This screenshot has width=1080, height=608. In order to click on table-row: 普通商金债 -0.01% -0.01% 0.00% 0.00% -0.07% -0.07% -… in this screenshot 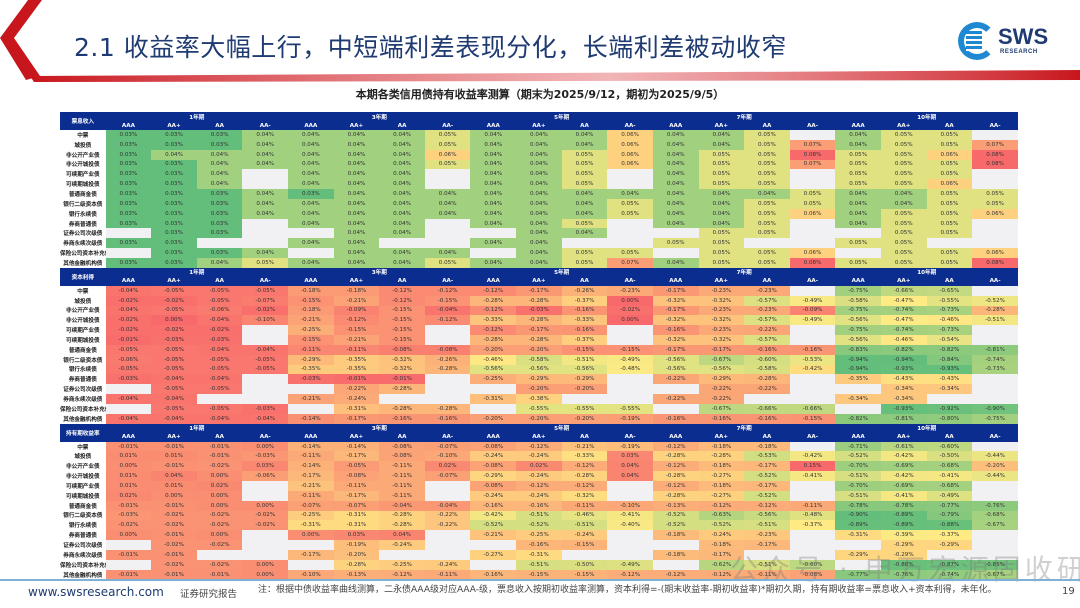, I will do `click(539, 505)`.